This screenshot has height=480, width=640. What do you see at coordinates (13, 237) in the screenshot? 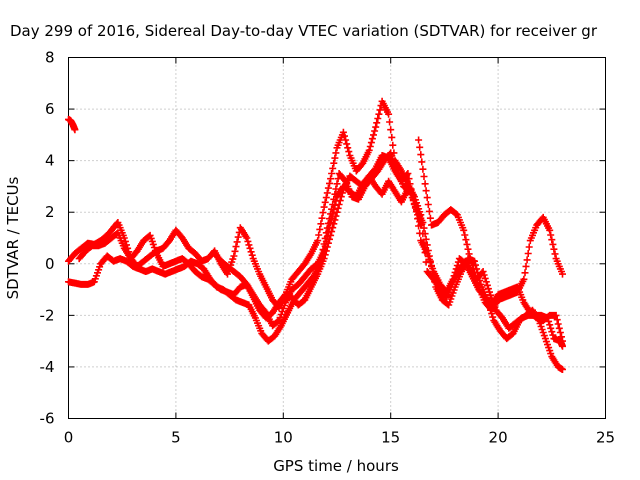
I see `y-axis-label: SDTVAR / TECUs` at bounding box center [13, 237].